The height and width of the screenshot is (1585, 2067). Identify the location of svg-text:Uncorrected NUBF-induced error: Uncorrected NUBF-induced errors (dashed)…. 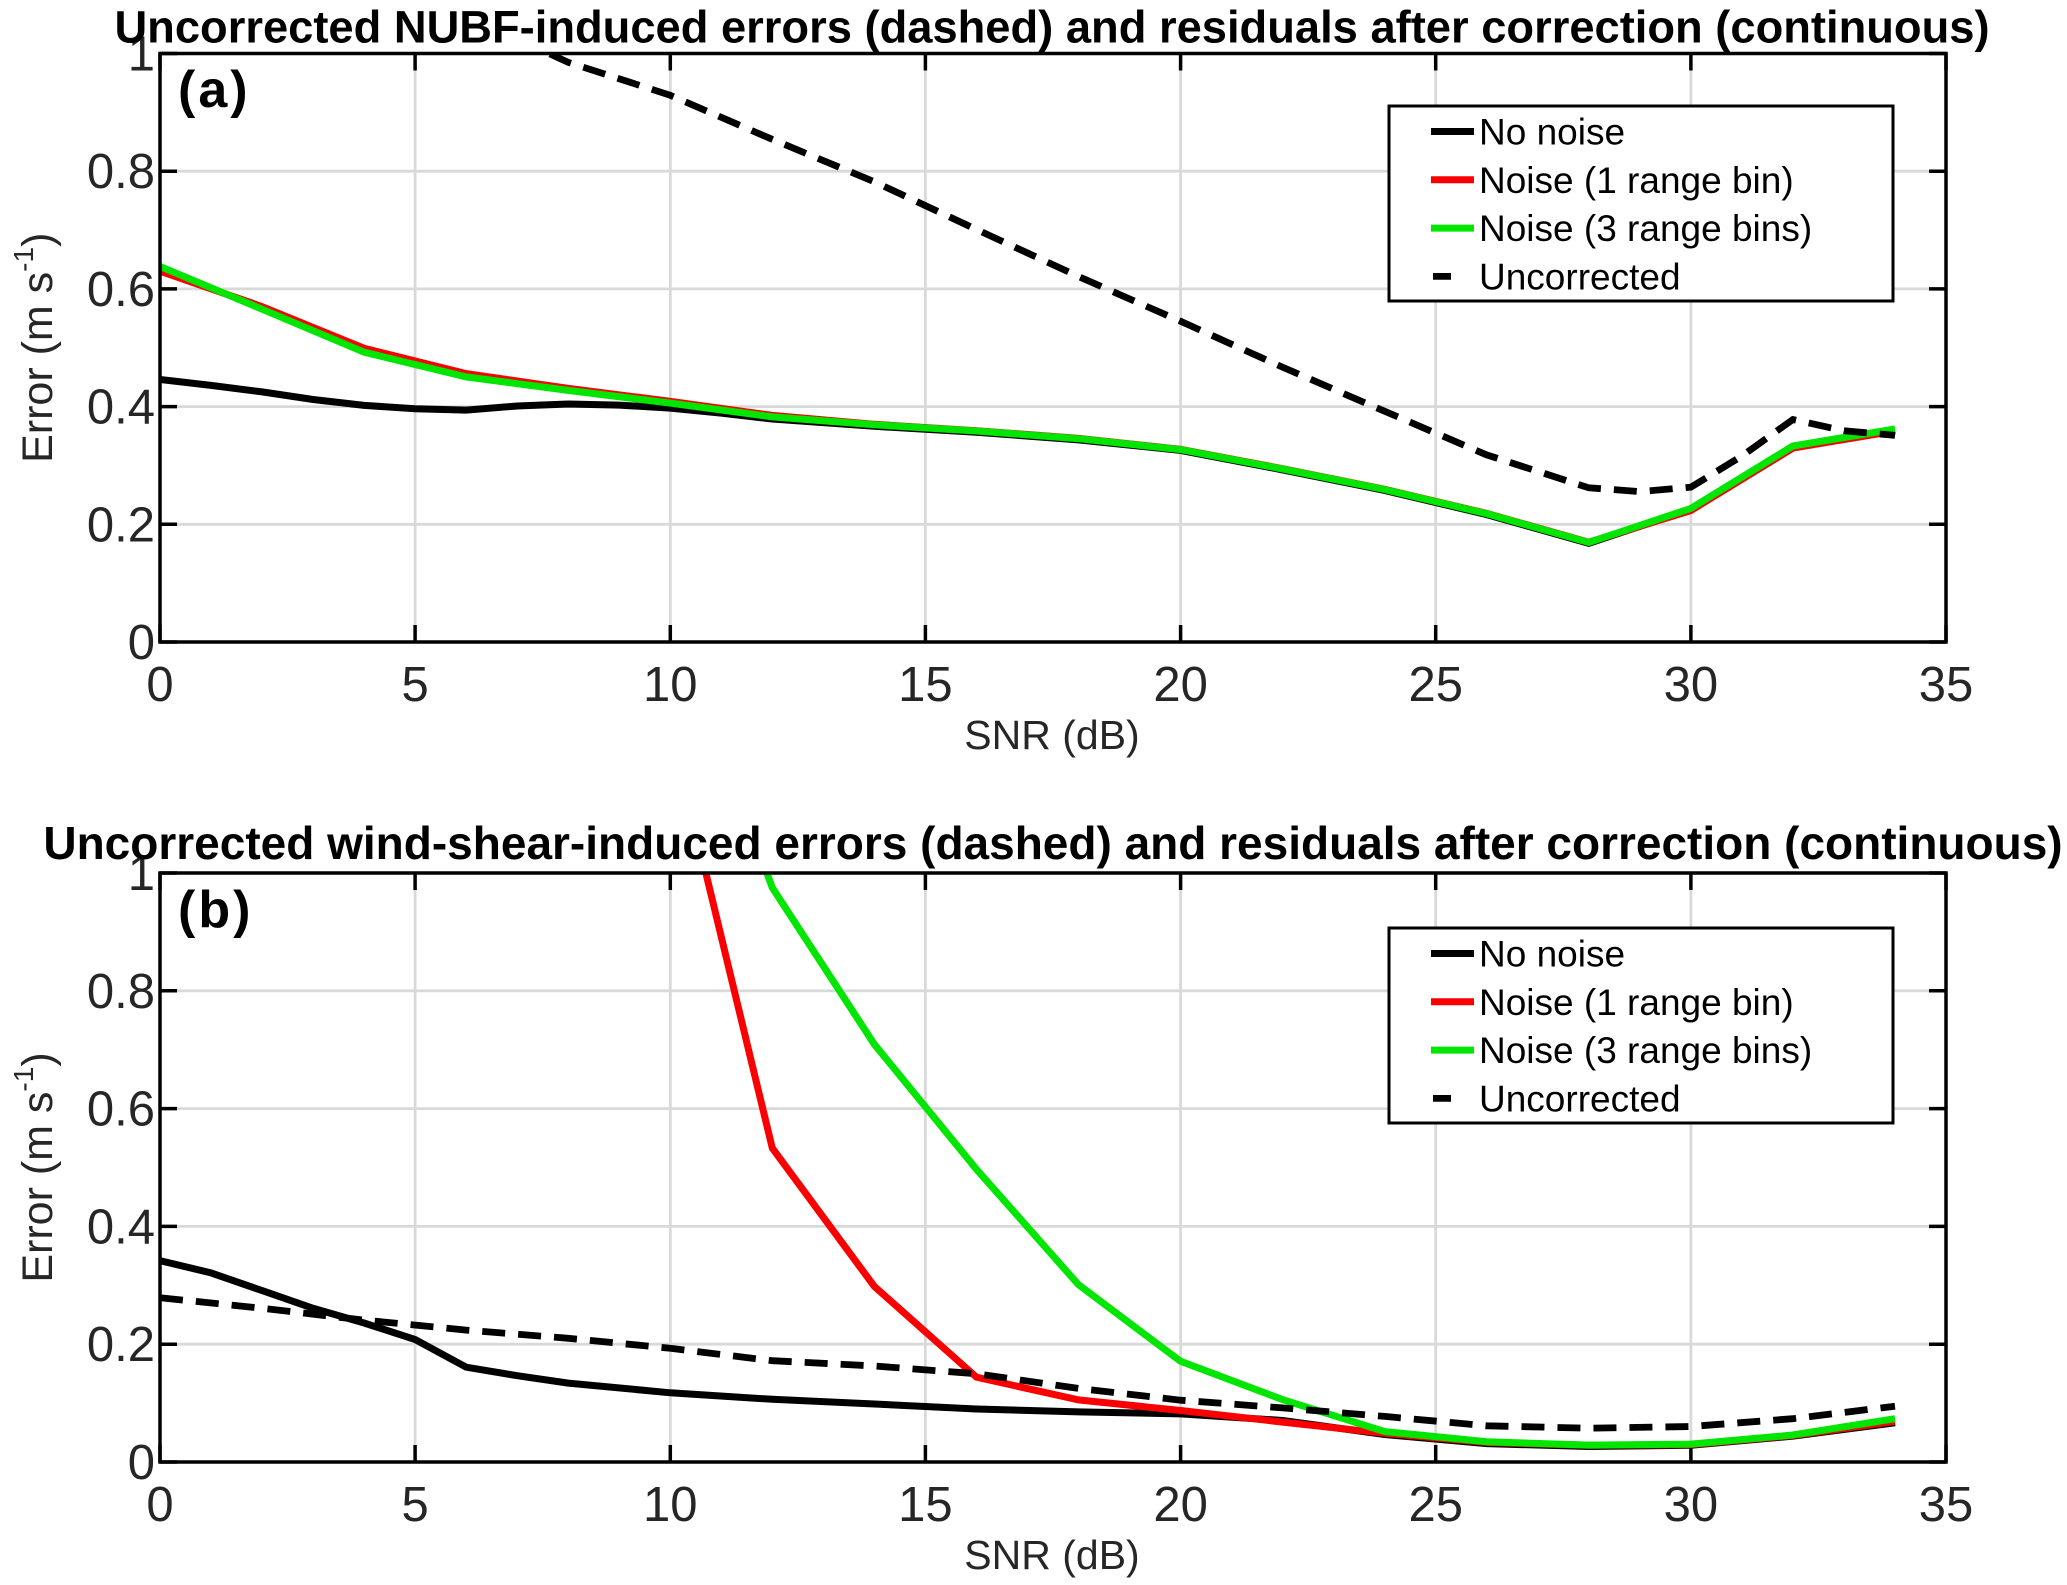
(1051, 27).